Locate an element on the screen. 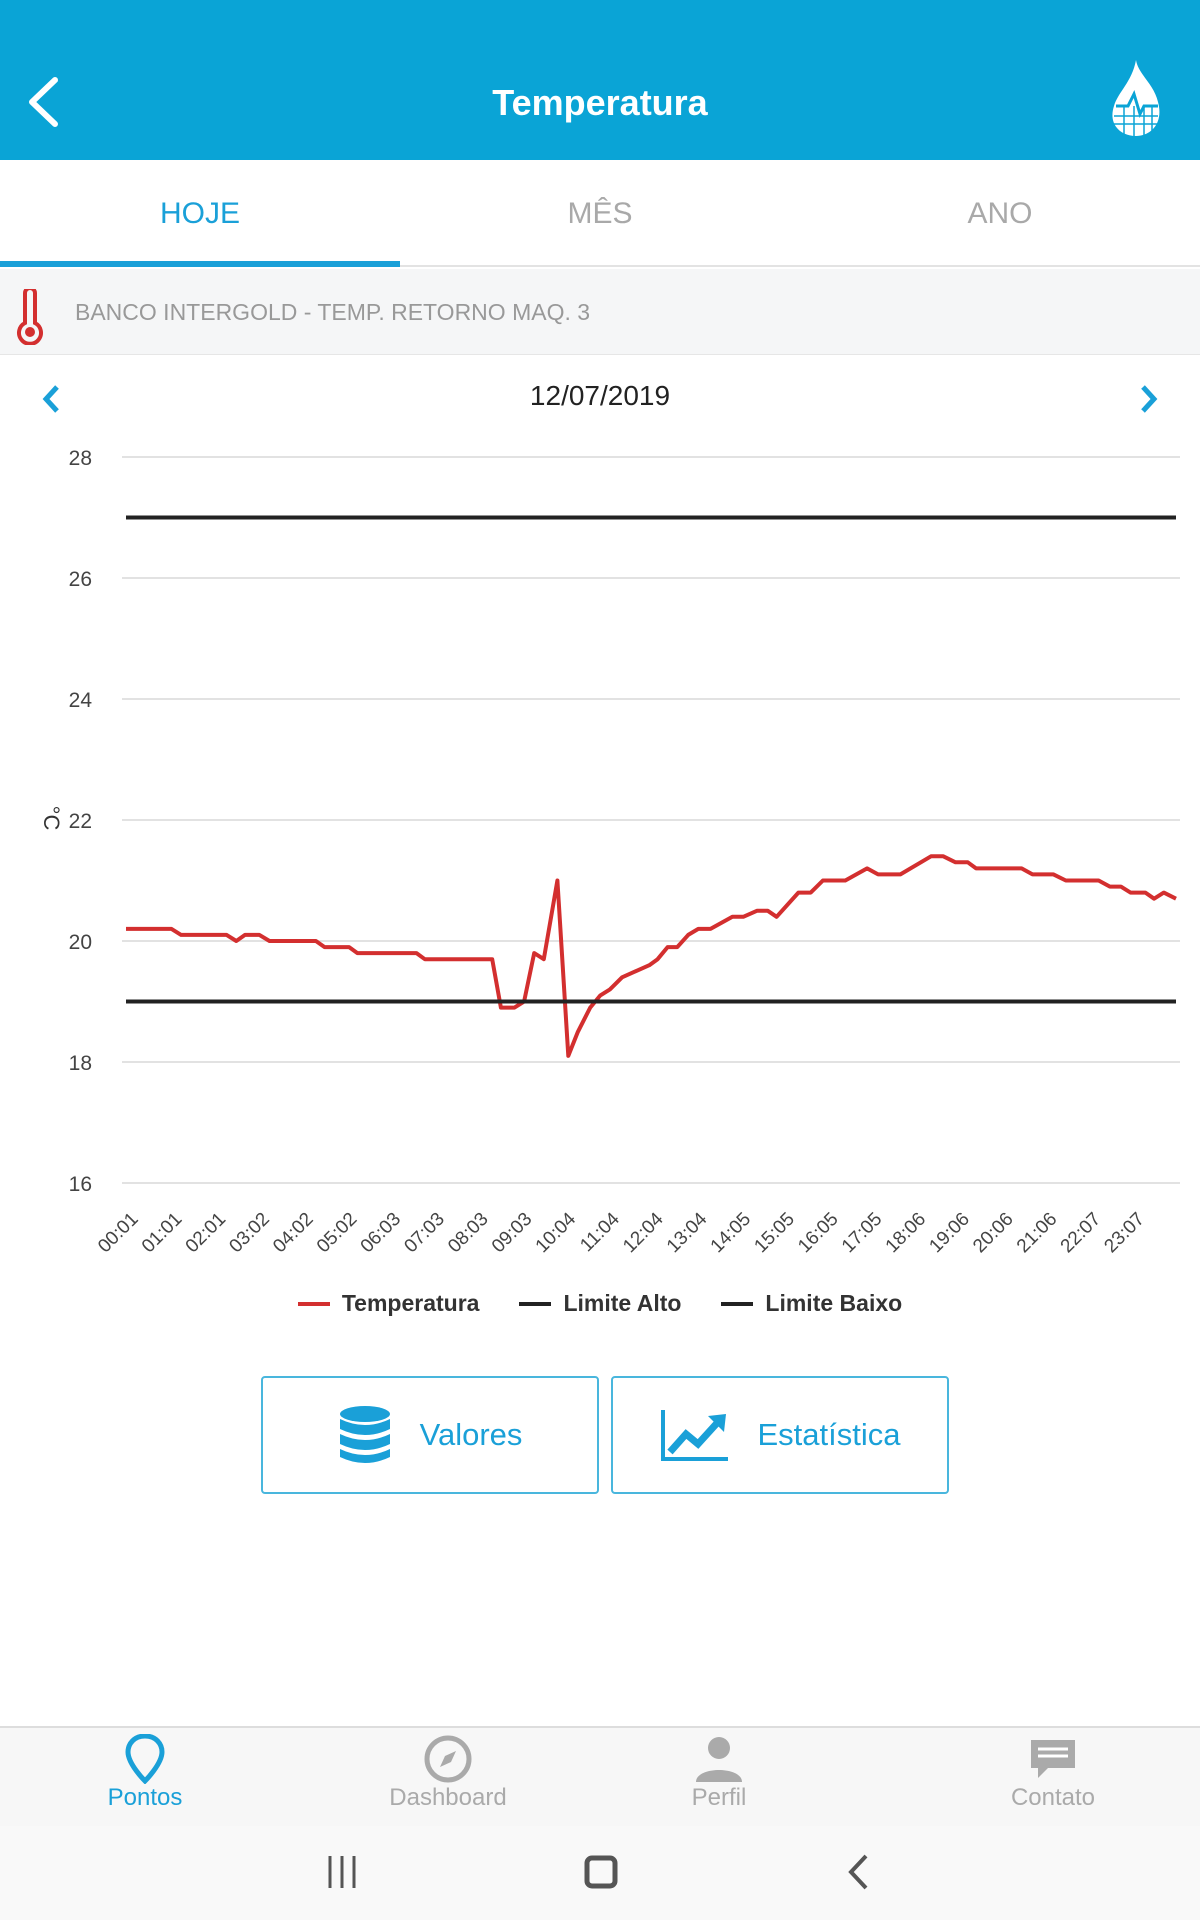 This screenshot has width=1200, height=1920. legend-temperature: Temperatura is located at coordinates (388, 1303).